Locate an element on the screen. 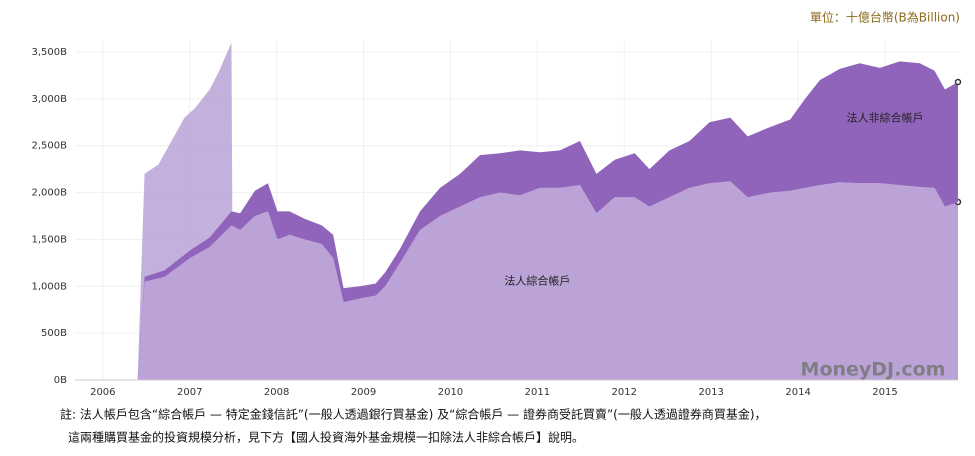  x-tick-label: 2010 is located at coordinates (450, 392).